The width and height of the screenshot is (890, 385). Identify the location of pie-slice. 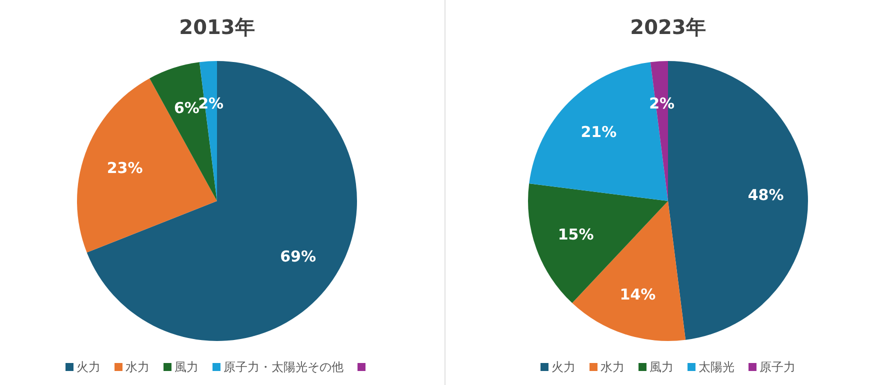
(598, 243).